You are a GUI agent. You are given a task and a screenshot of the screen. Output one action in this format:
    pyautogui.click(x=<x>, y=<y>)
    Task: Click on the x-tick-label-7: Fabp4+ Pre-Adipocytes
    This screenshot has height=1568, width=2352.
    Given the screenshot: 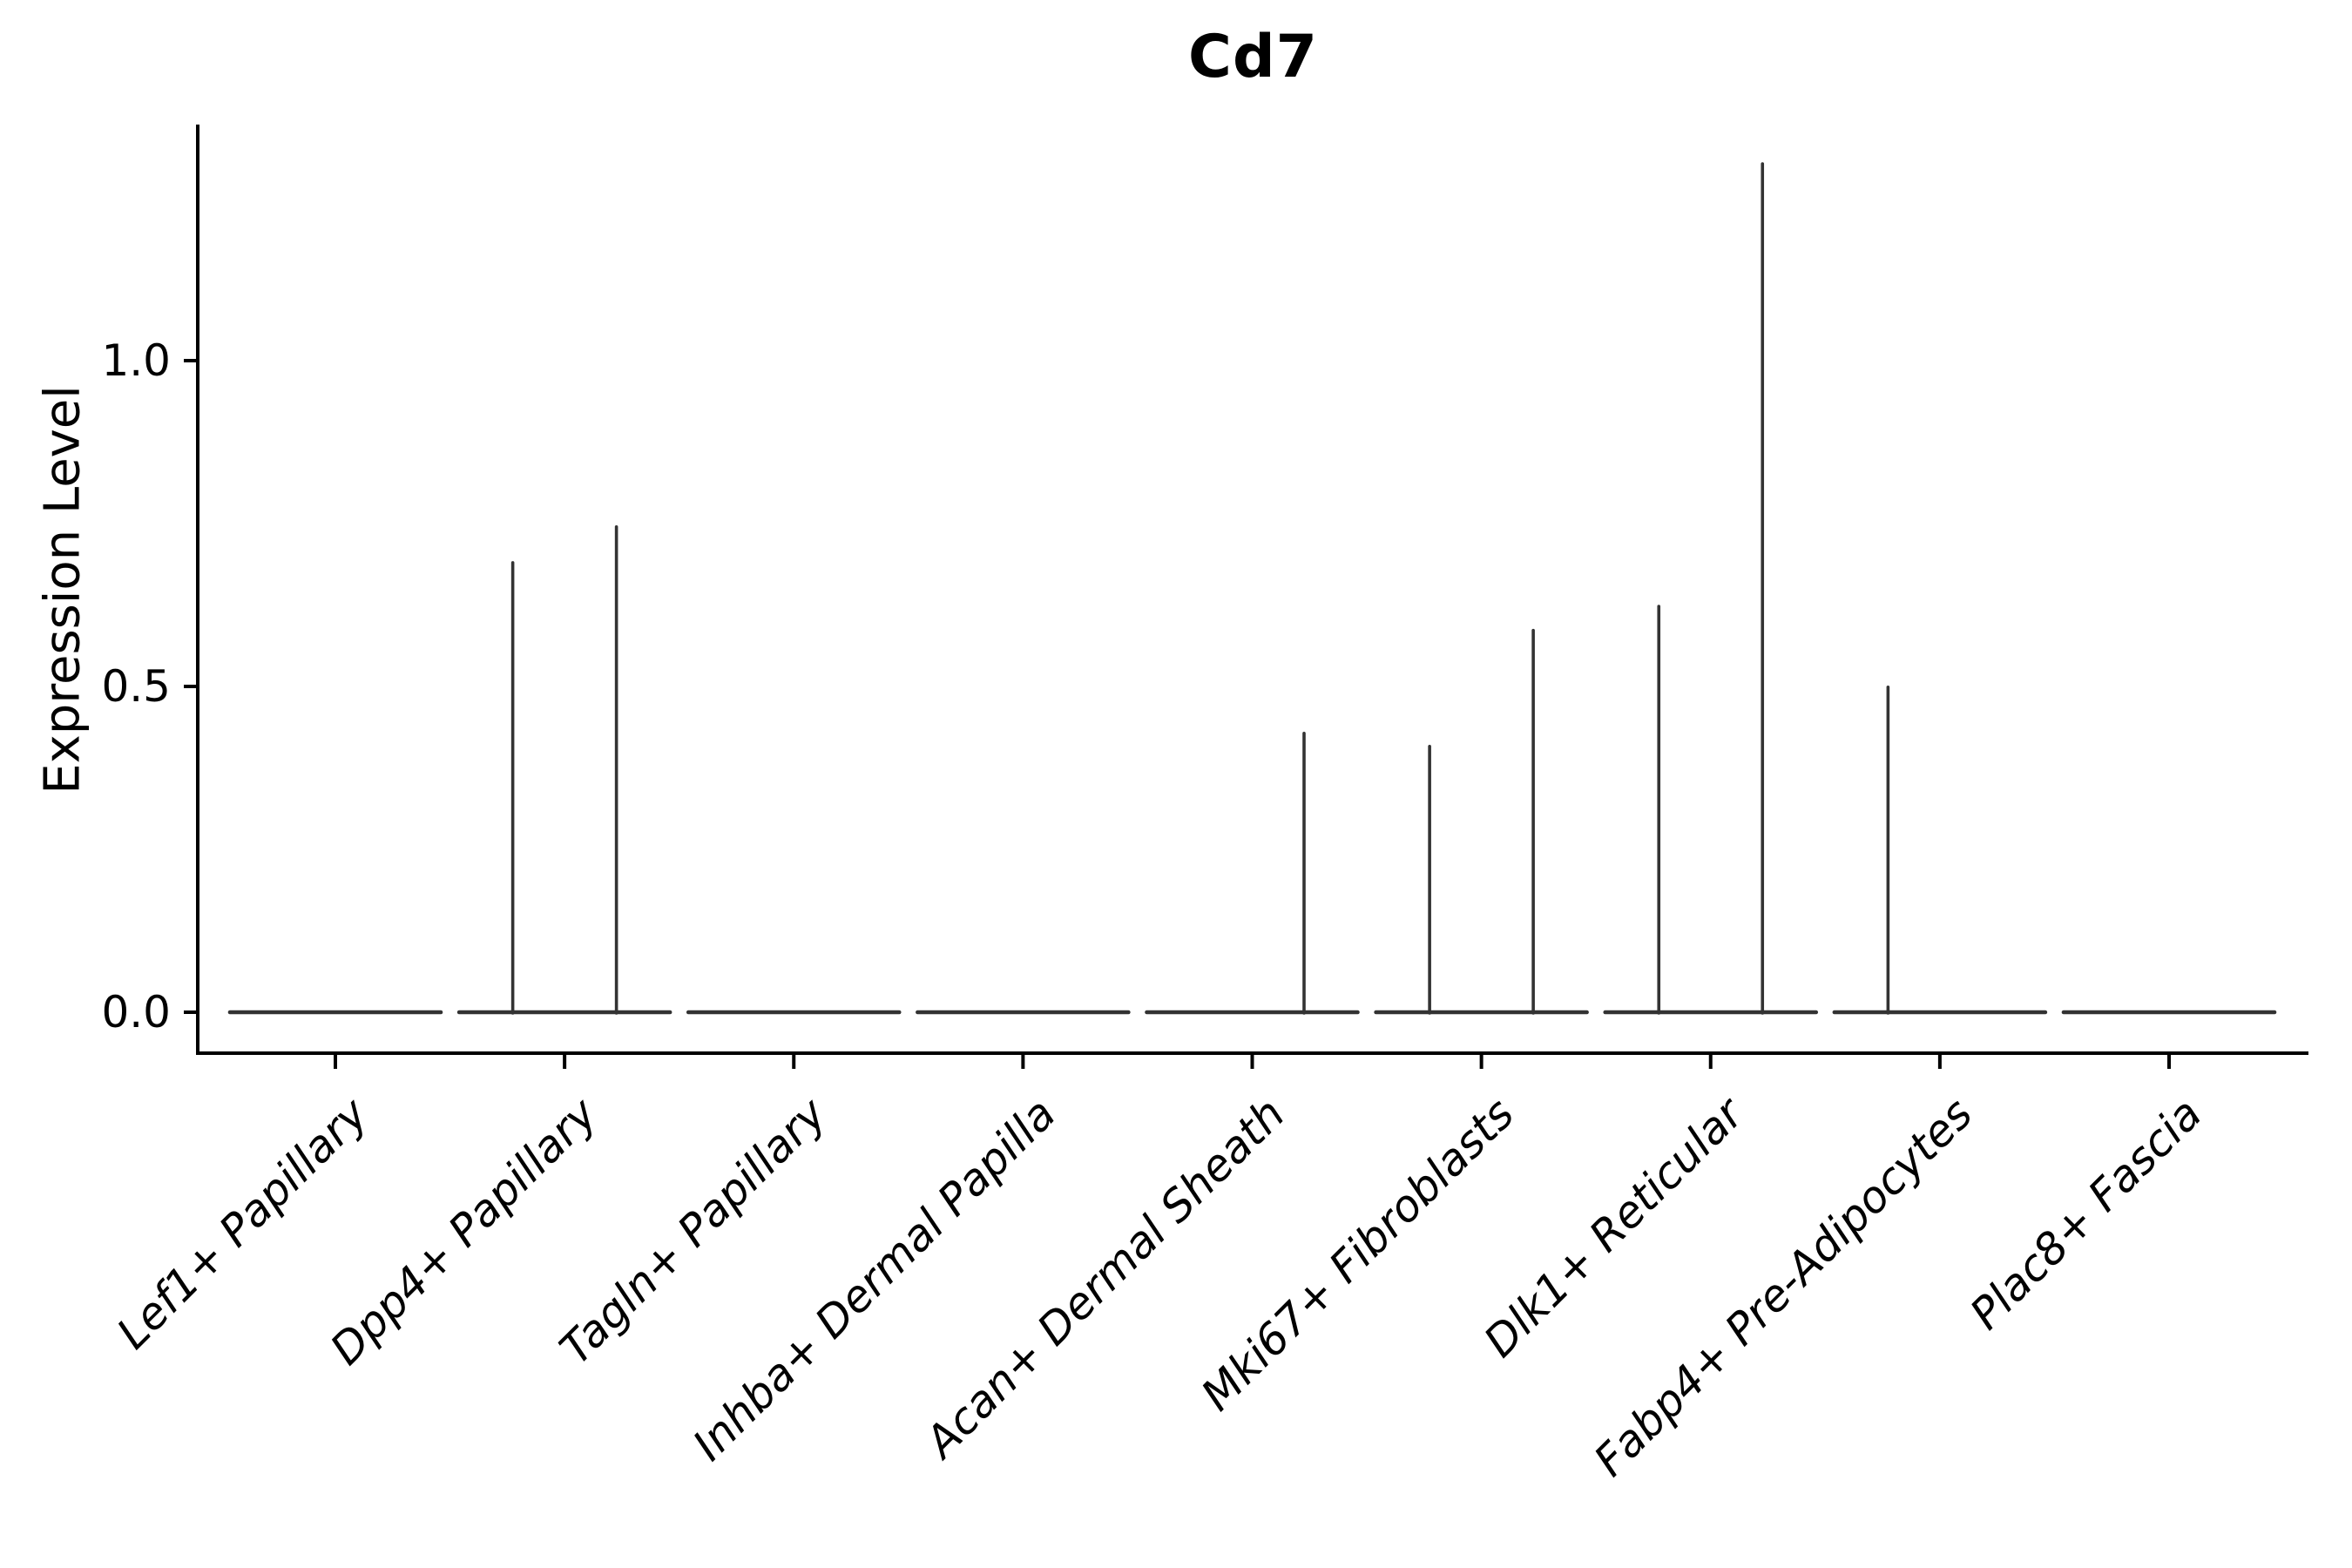 What is the action you would take?
    pyautogui.click(x=1784, y=1287)
    